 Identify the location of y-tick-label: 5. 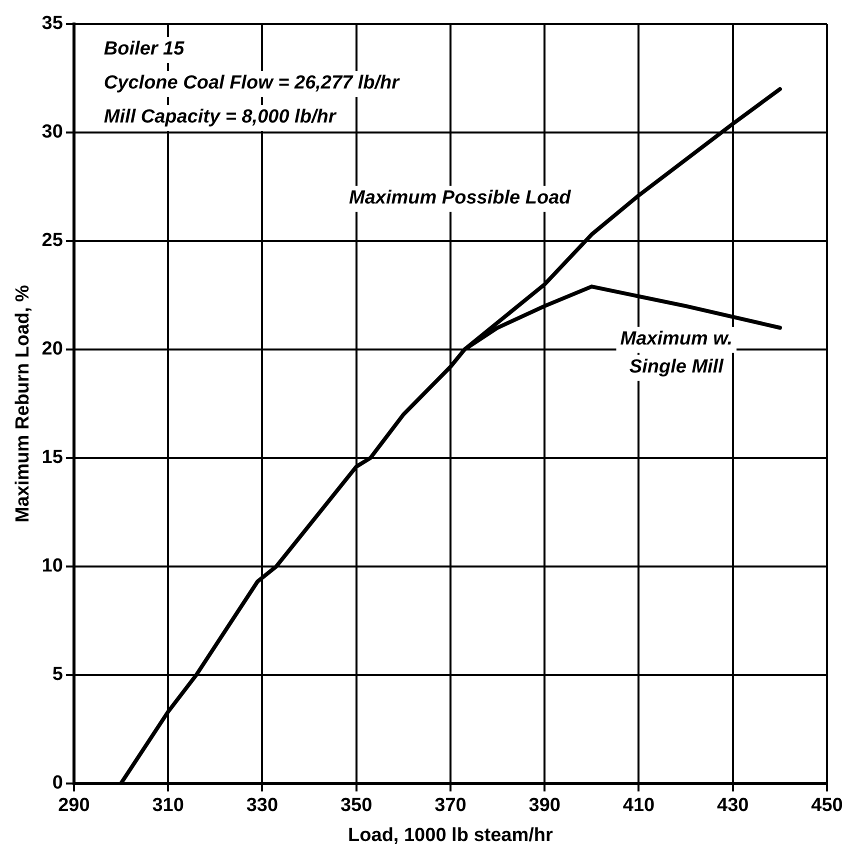
(58, 675).